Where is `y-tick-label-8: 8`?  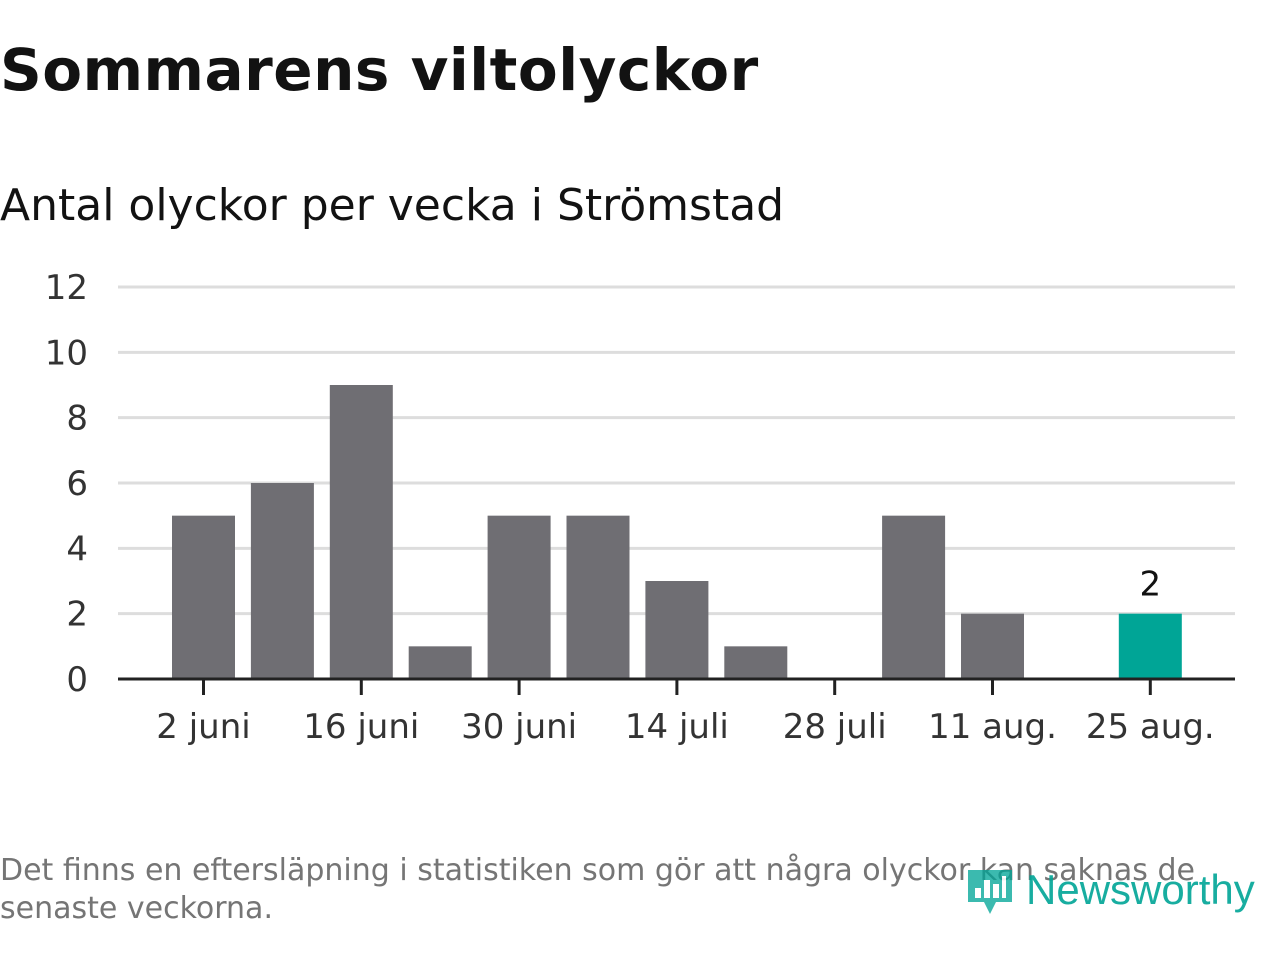 y-tick-label-8: 8 is located at coordinates (77, 419).